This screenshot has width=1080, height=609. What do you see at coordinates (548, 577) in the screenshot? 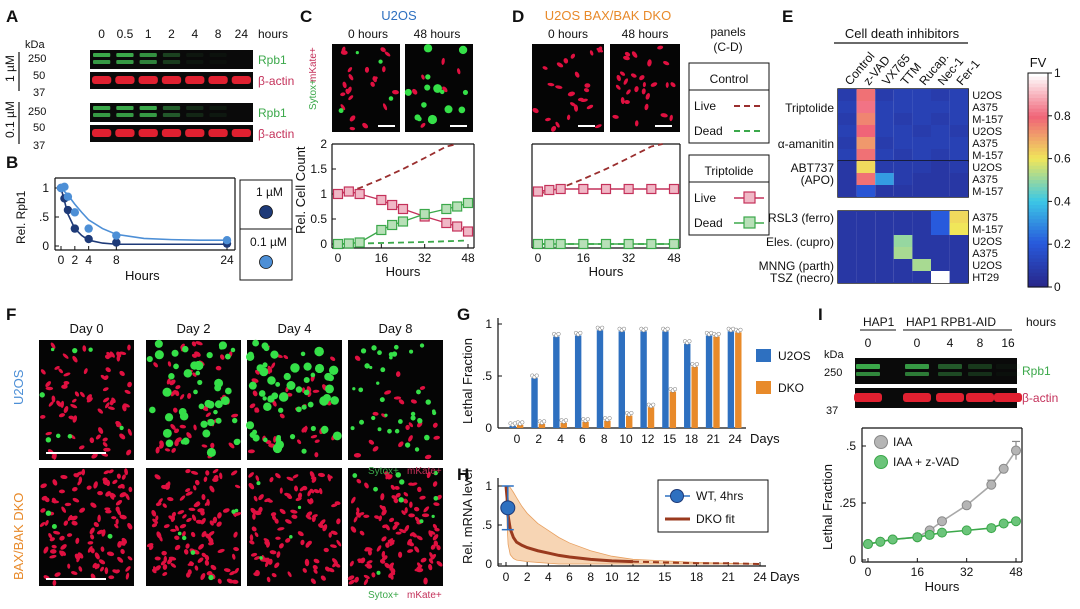
I see `chart-h-xtick-label: 4` at bounding box center [548, 577].